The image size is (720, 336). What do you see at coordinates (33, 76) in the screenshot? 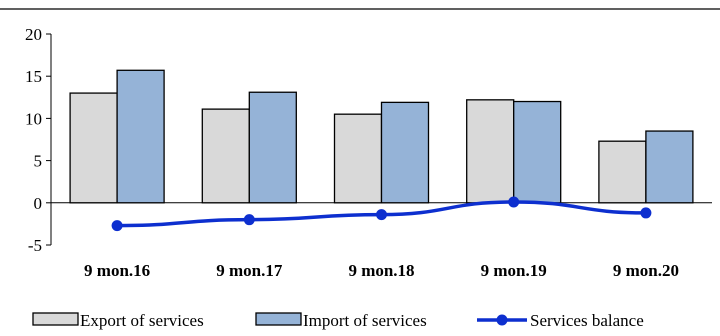
I see `y-tick-label: 15` at bounding box center [33, 76].